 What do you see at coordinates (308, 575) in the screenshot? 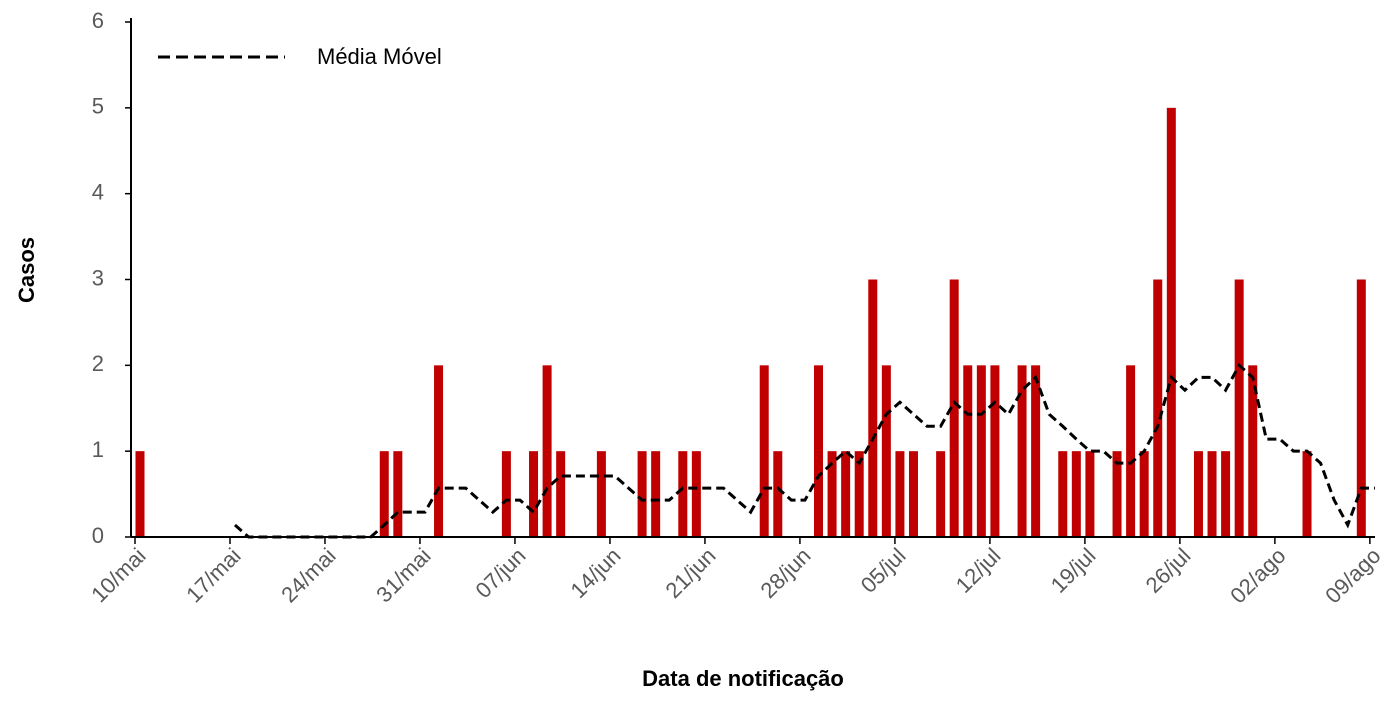
I see `x-tick-label: 24/mai` at bounding box center [308, 575].